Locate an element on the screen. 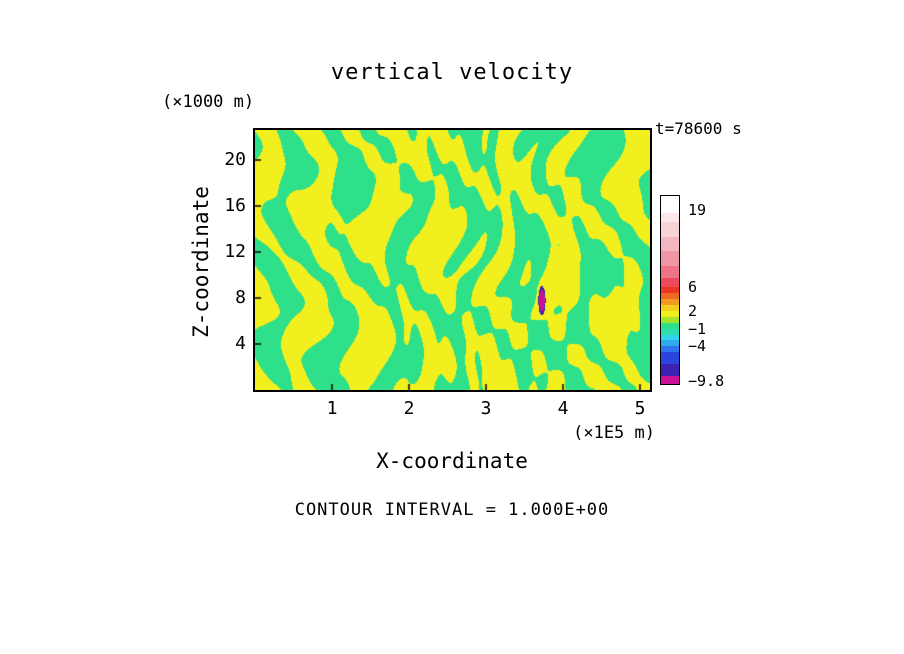  colorbar-label: −4 is located at coordinates (697, 346).